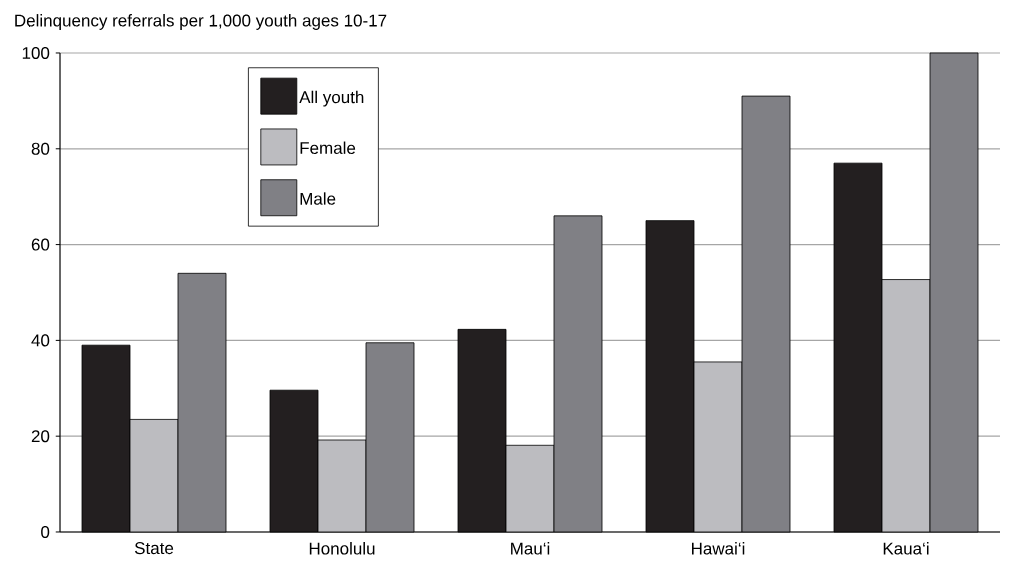  What do you see at coordinates (40, 436) in the screenshot?
I see `y-tick-label: 20` at bounding box center [40, 436].